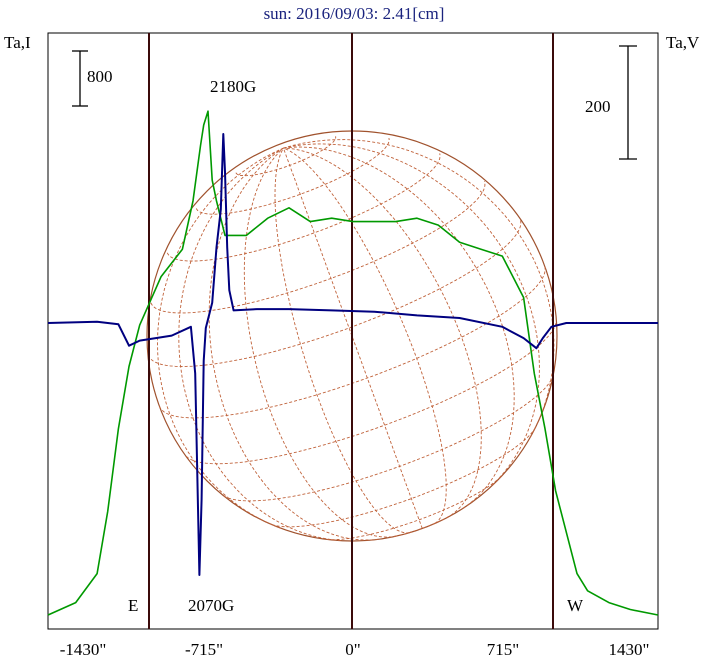 This screenshot has width=708, height=662. Describe the element at coordinates (352, 649) in the screenshot. I see `x-tick-label: 0"` at that location.